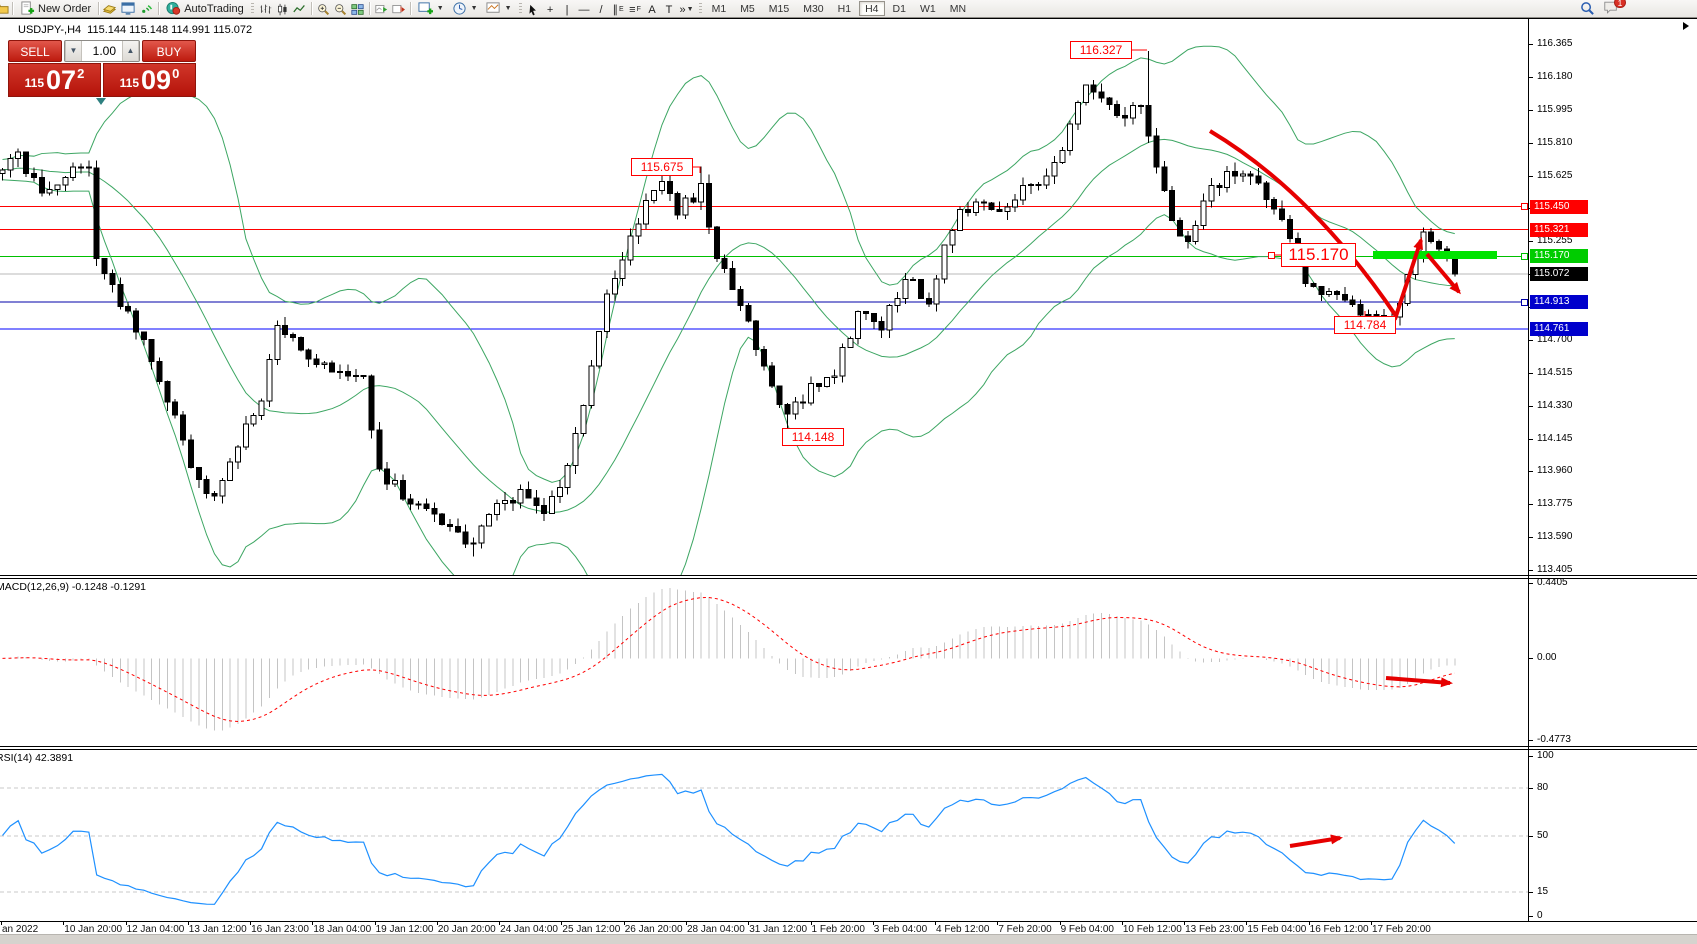 Image resolution: width=1697 pixels, height=944 pixels. What do you see at coordinates (872, 8) in the screenshot?
I see `timeframe-button-h4: H4` at bounding box center [872, 8].